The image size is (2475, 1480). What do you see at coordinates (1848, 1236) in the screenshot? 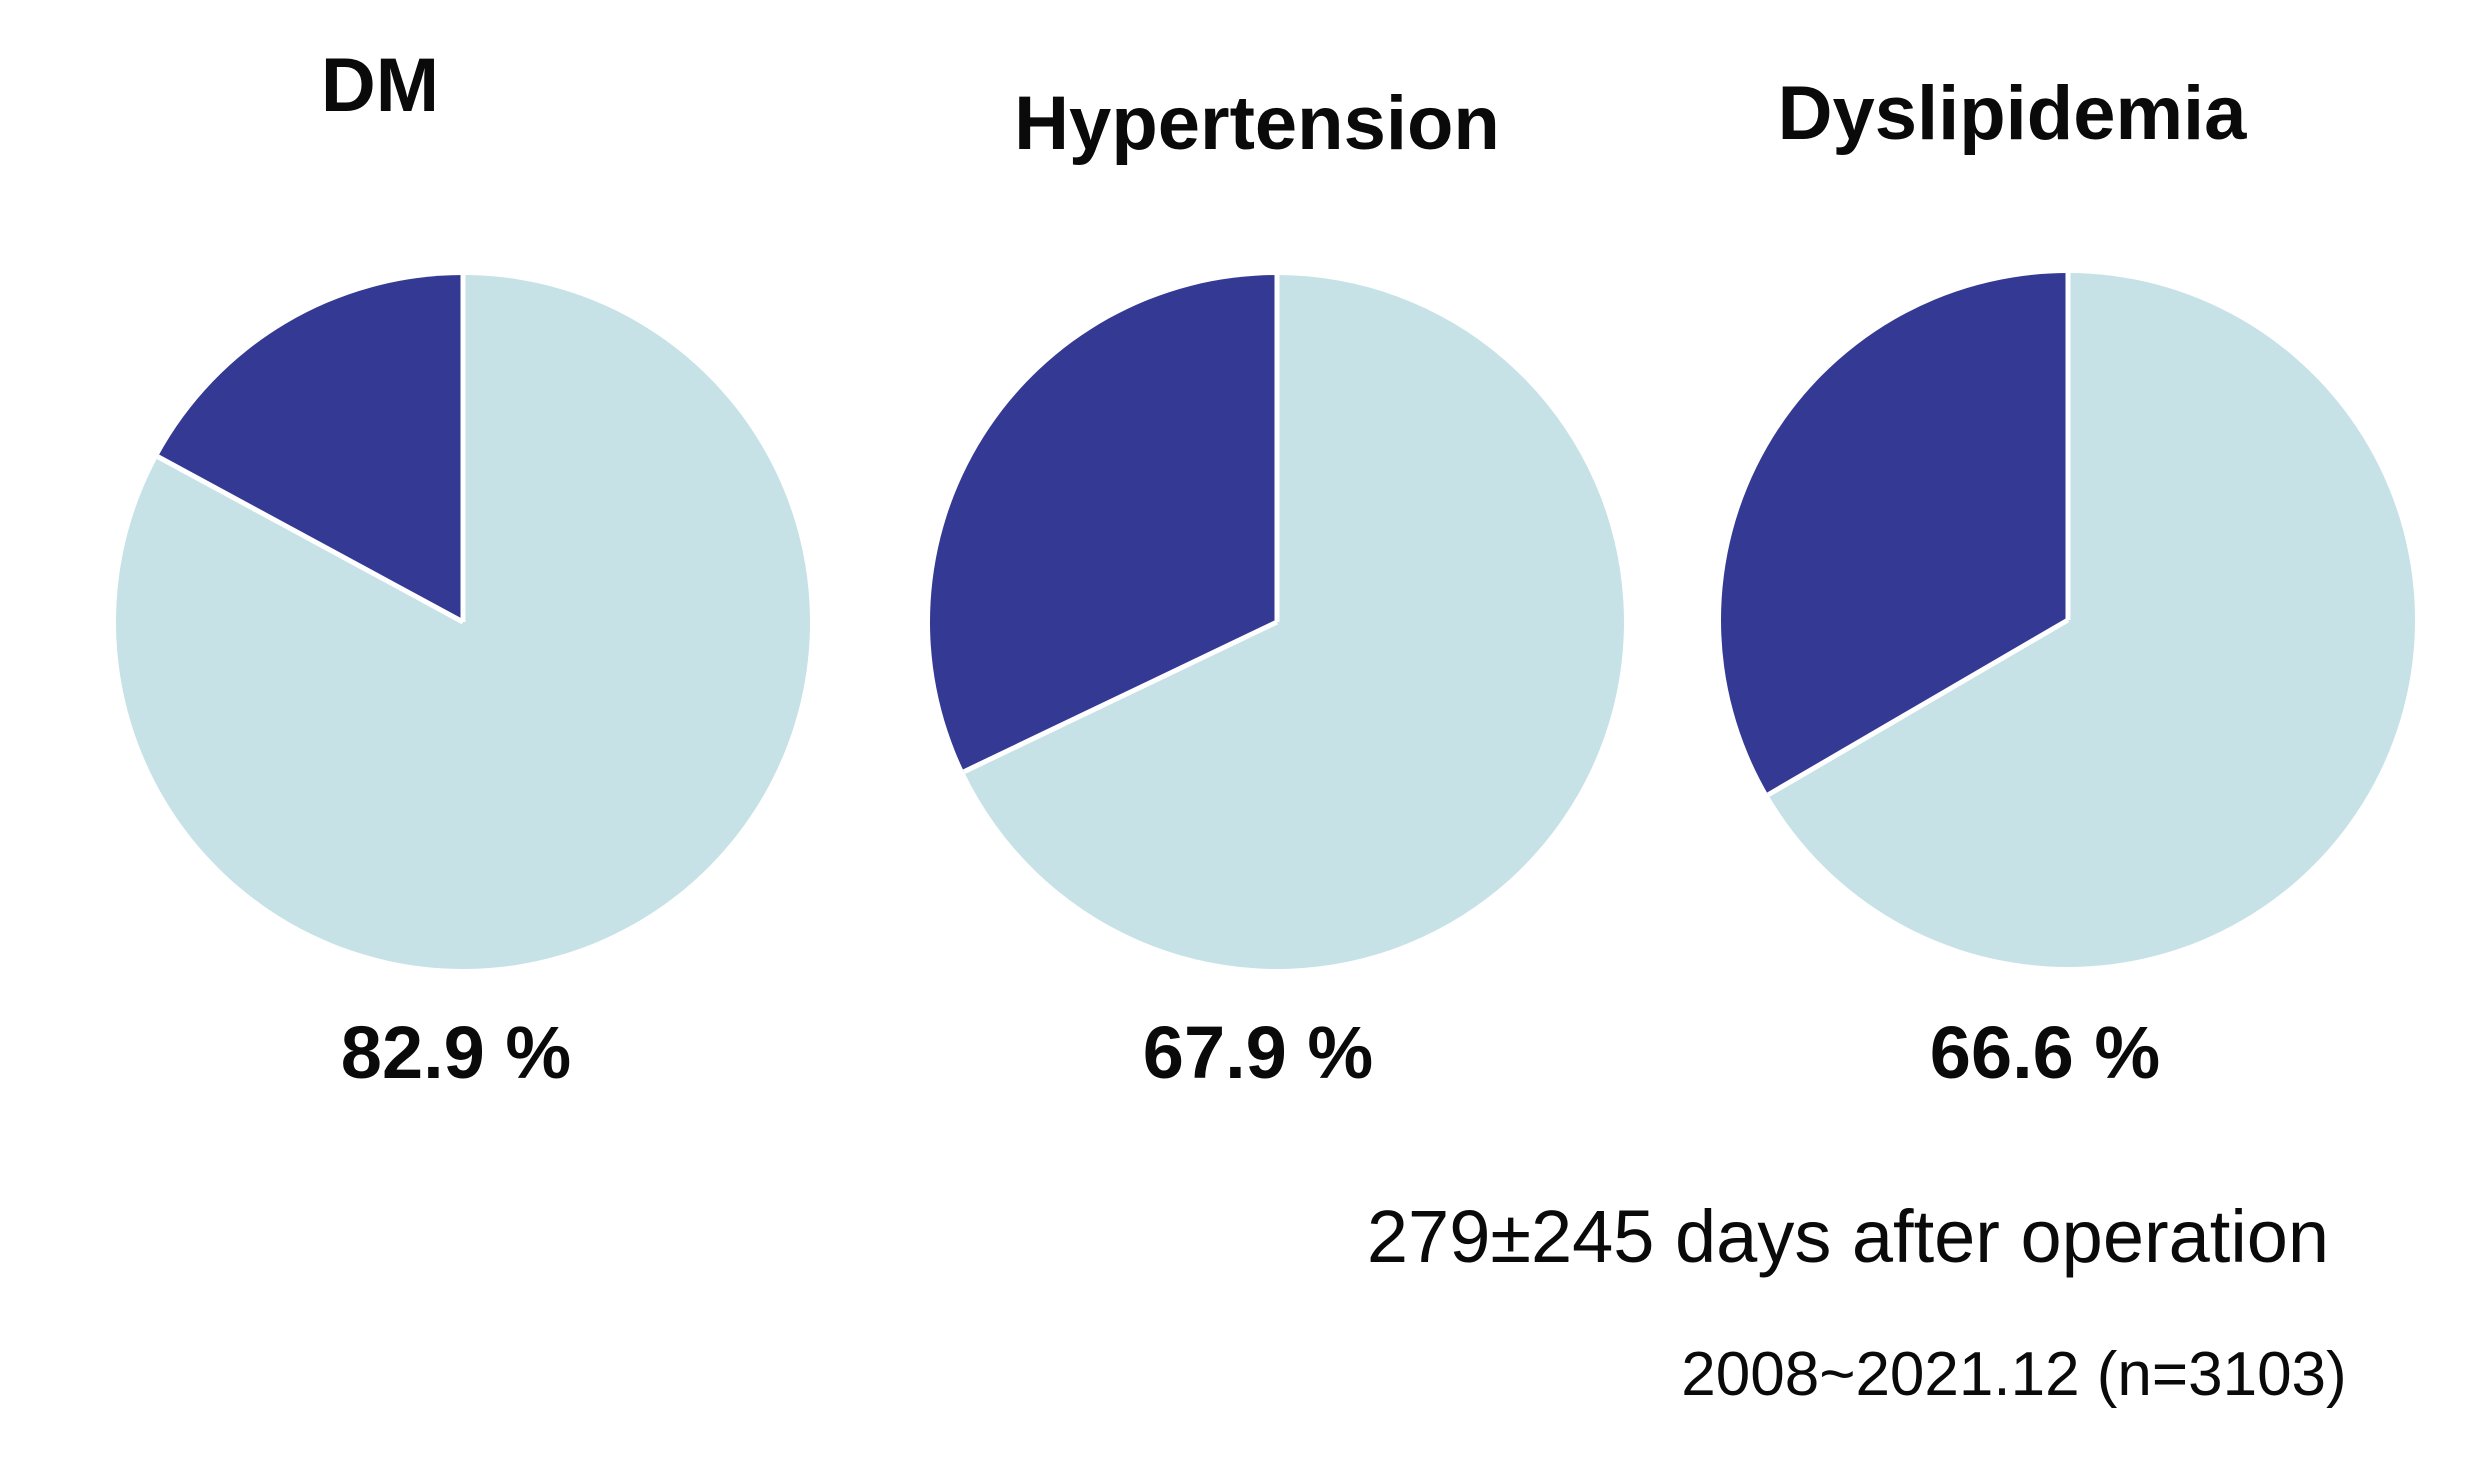
I see `caption-days-after-operation: 279±245 days after operation` at bounding box center [1848, 1236].